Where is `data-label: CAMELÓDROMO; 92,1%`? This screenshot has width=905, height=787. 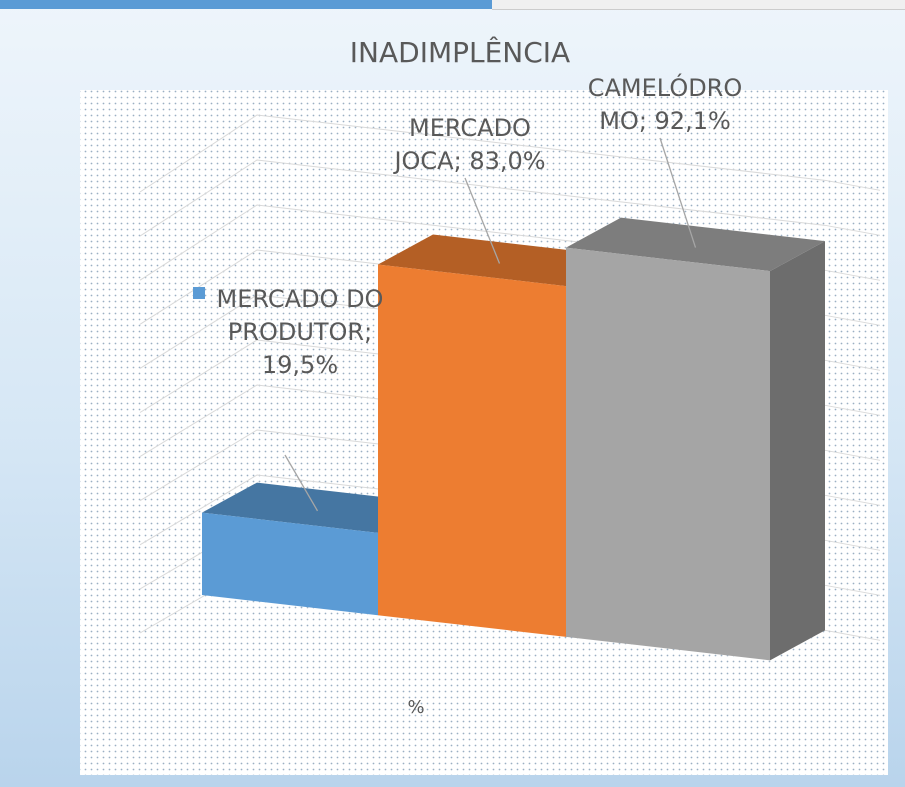
data-label: CAMELÓDROMO; 92,1% is located at coordinates (665, 105).